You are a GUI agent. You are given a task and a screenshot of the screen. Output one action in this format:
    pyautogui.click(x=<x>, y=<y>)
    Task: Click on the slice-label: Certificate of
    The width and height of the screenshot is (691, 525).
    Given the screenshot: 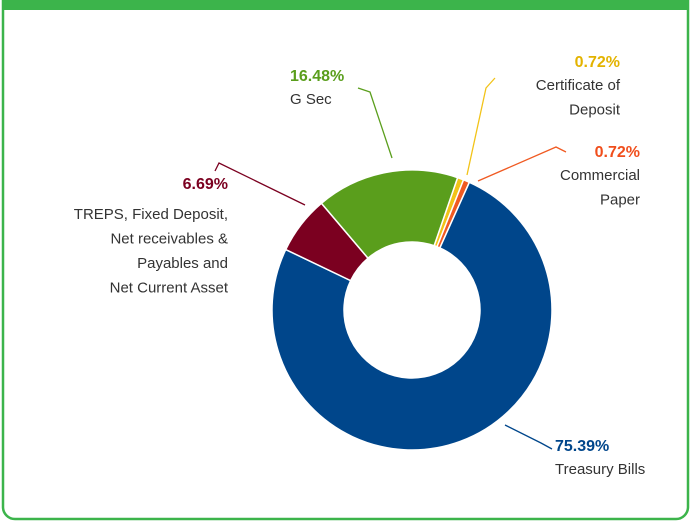 What is the action you would take?
    pyautogui.click(x=578, y=85)
    